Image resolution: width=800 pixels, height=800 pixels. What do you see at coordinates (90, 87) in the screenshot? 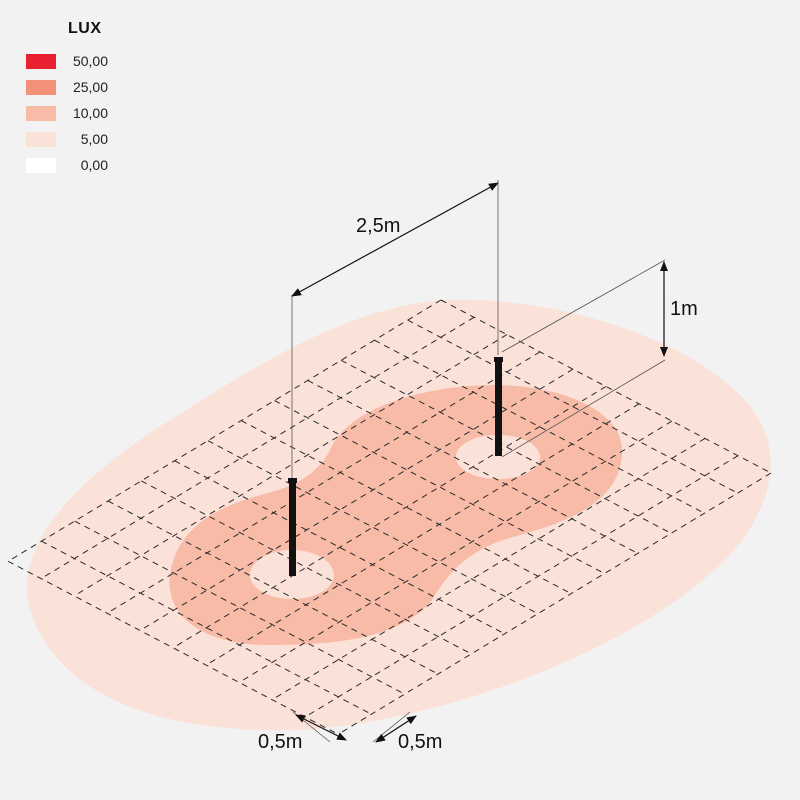
I see `legend-value-25: 25,00` at bounding box center [90, 87].